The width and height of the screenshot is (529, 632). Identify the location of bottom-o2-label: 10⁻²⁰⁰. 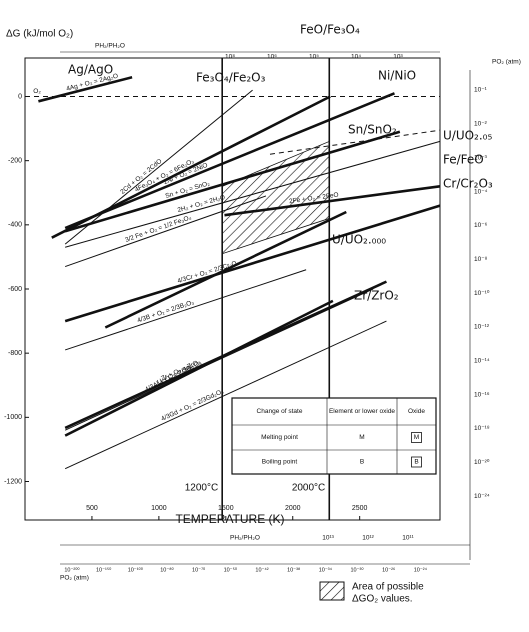
(72, 569).